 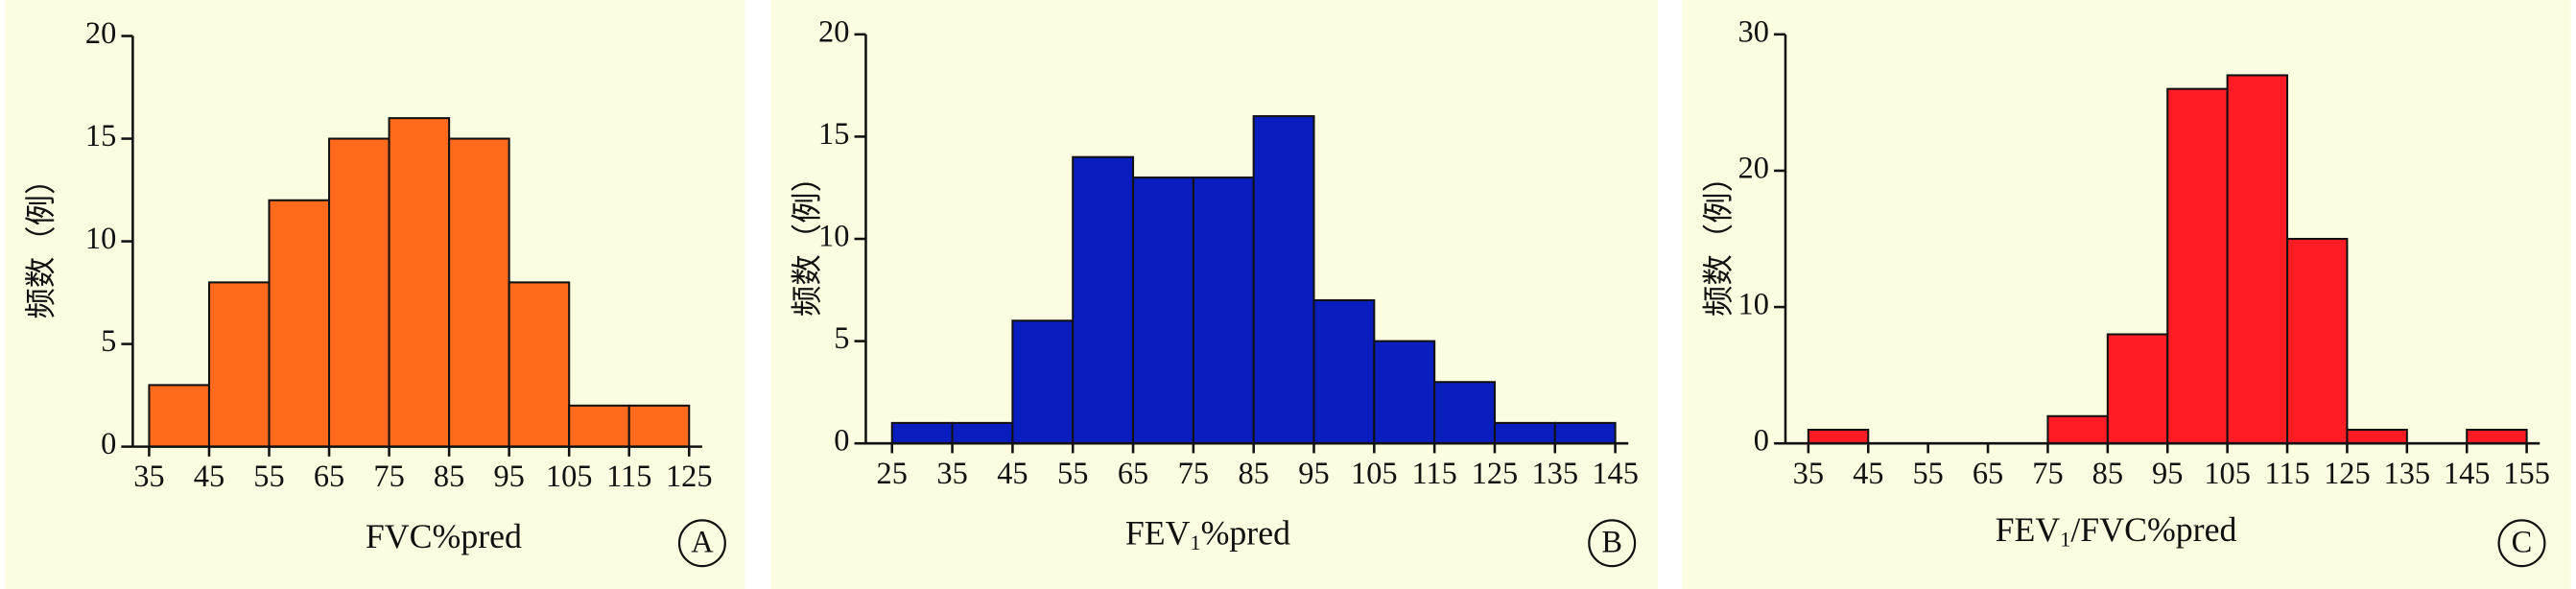 I want to click on panel-label: C, so click(x=2522, y=542).